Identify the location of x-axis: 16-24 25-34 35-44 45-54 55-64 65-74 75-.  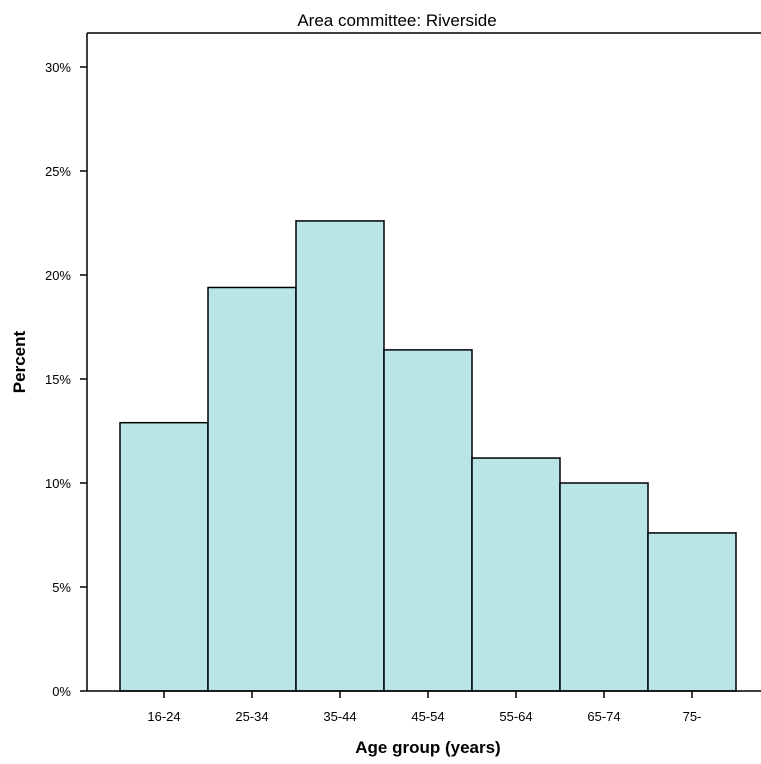
(424, 707).